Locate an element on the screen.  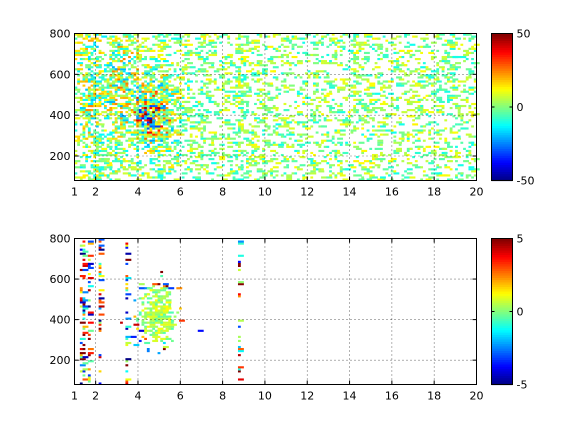
colorbar-tick-label: -50 is located at coordinates (526, 181).